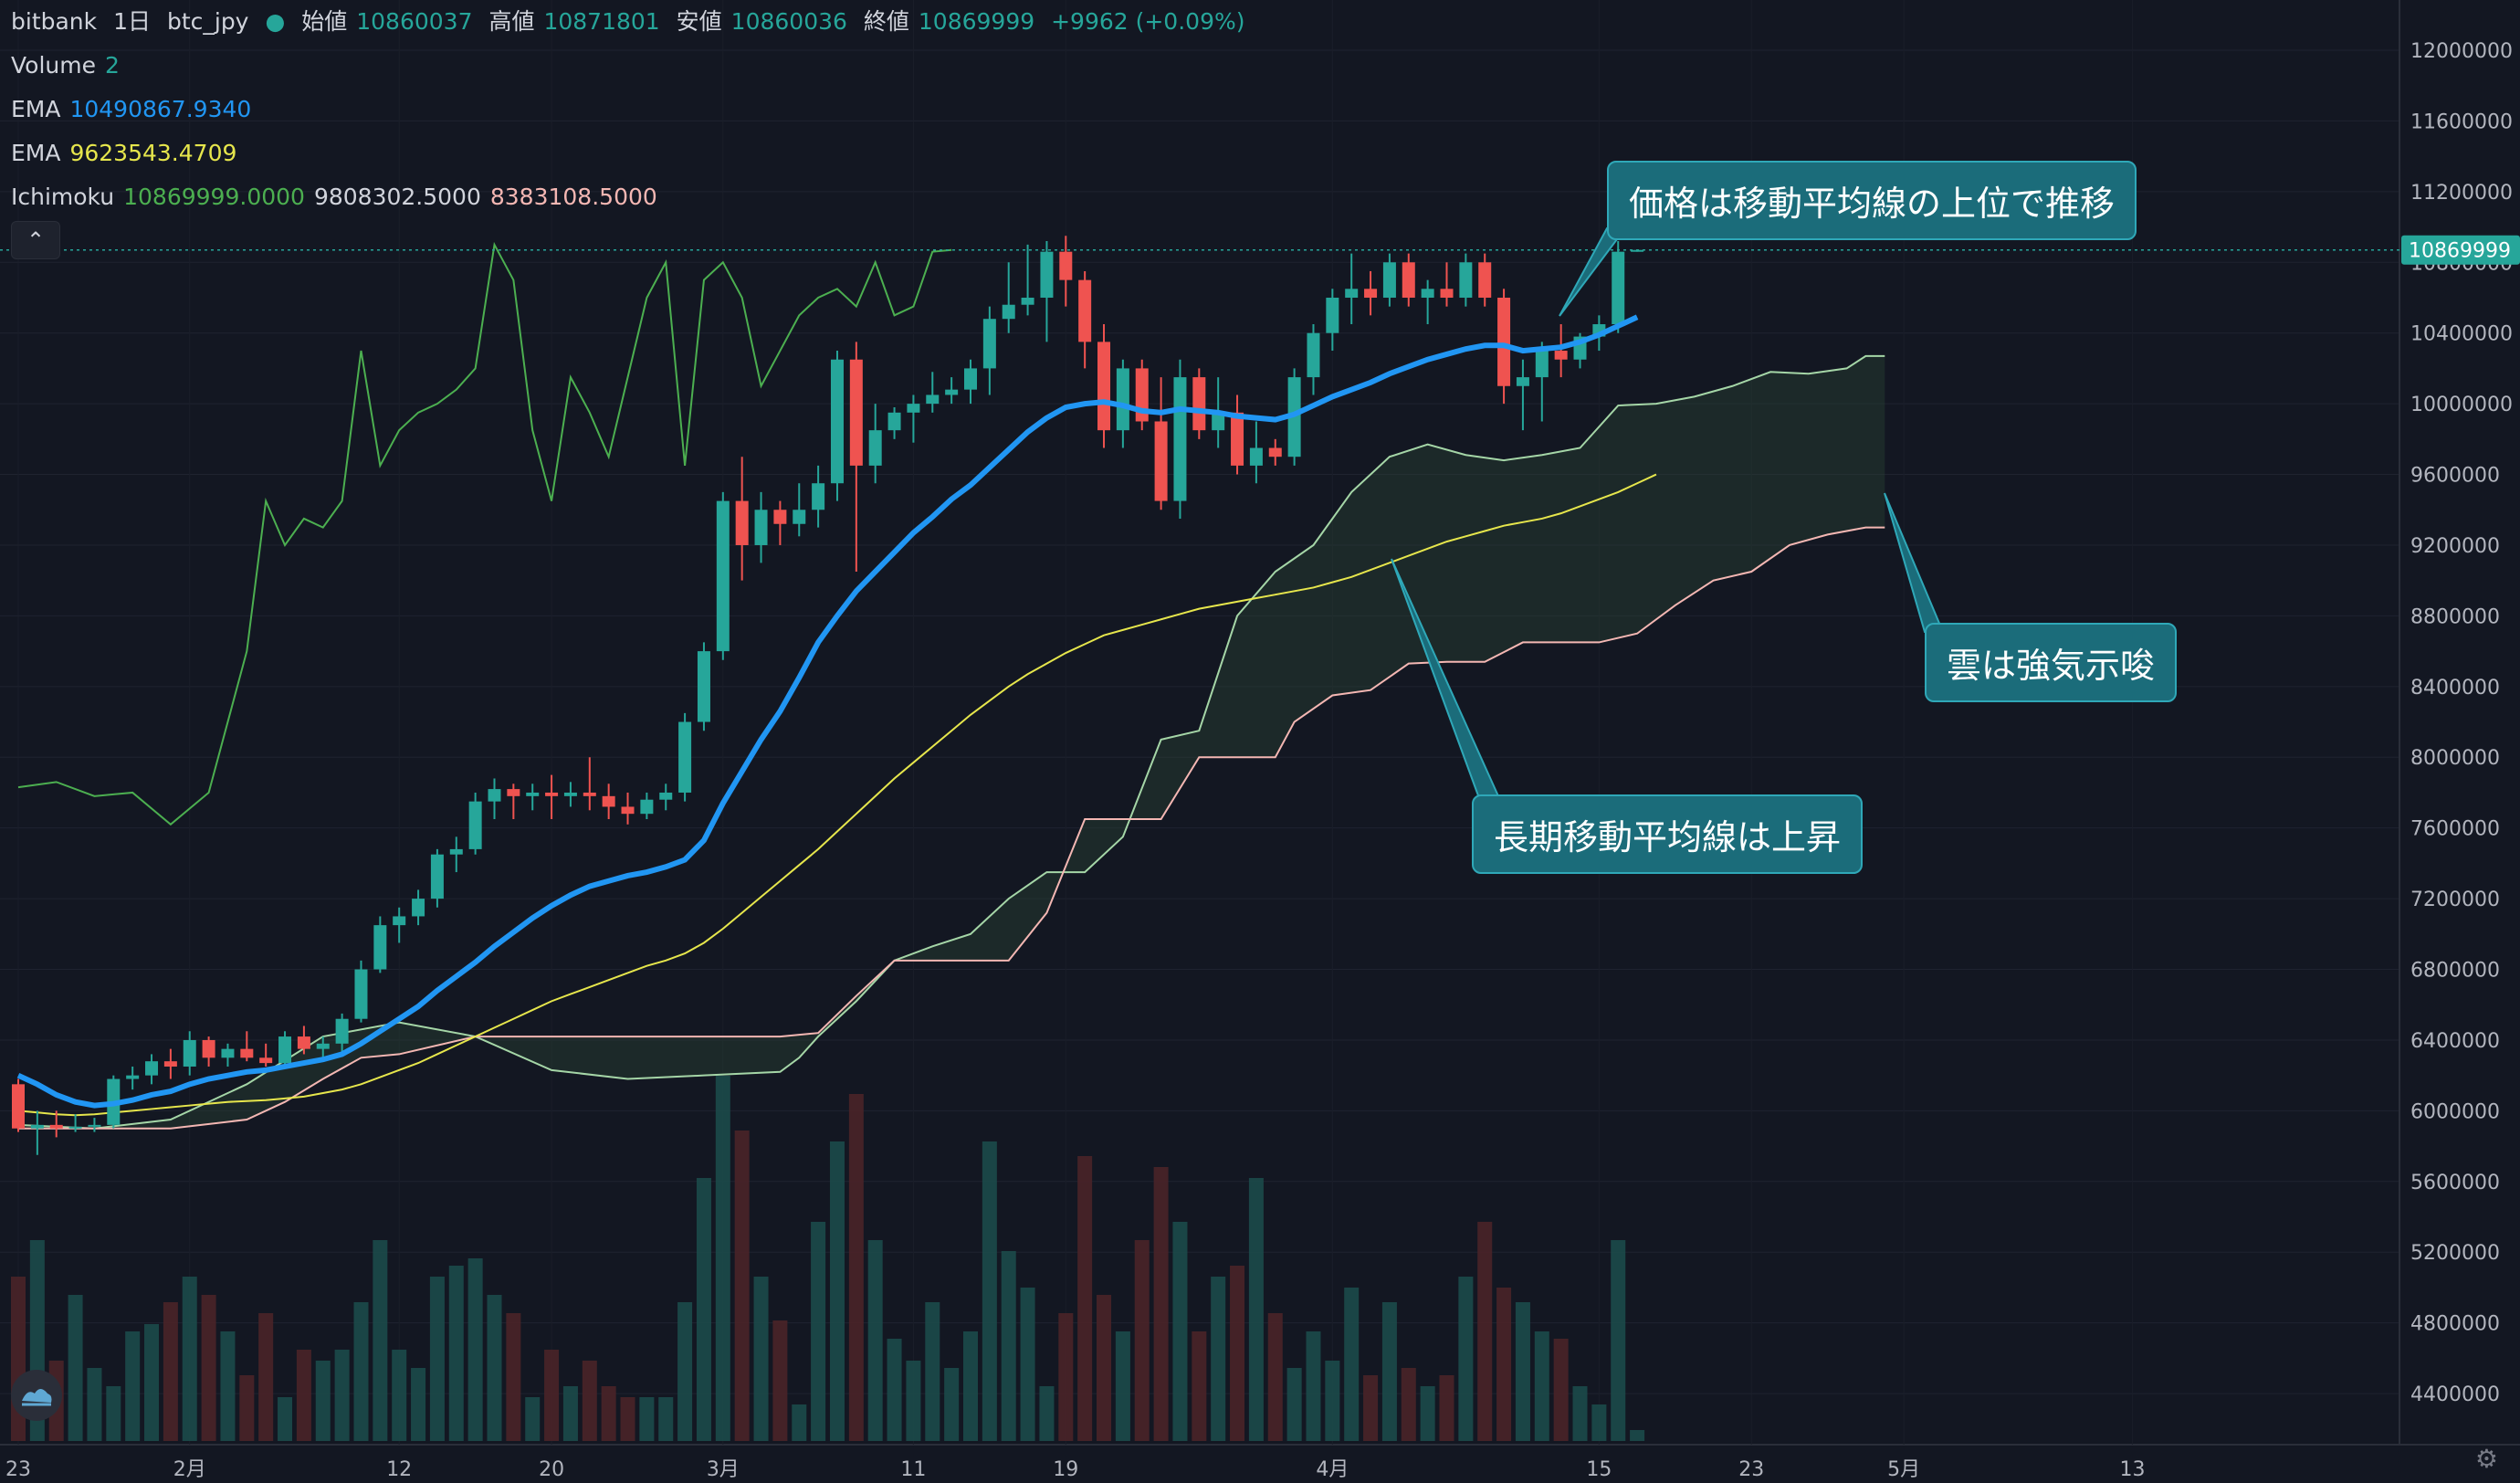  What do you see at coordinates (2455, 688) in the screenshot?
I see `y-tick-label: 8400000` at bounding box center [2455, 688].